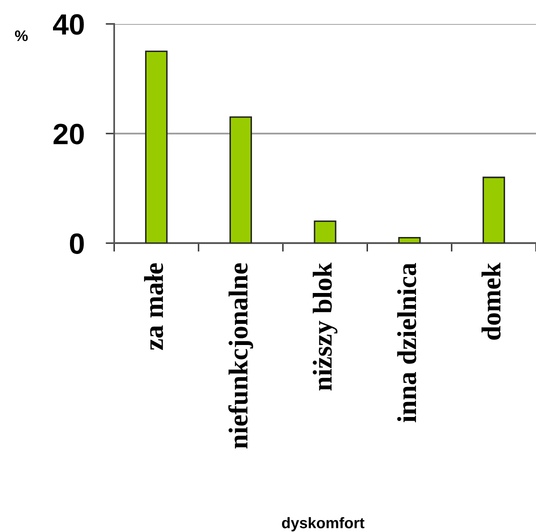 This screenshot has width=536, height=532. Describe the element at coordinates (68, 24) in the screenshot. I see `y-tick-label: 40` at that location.